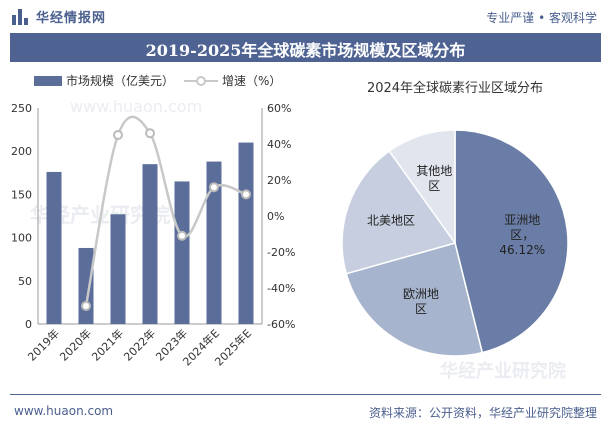 This screenshot has width=611, height=426. I want to click on watermark-url: www.huaon.com, so click(136, 106).